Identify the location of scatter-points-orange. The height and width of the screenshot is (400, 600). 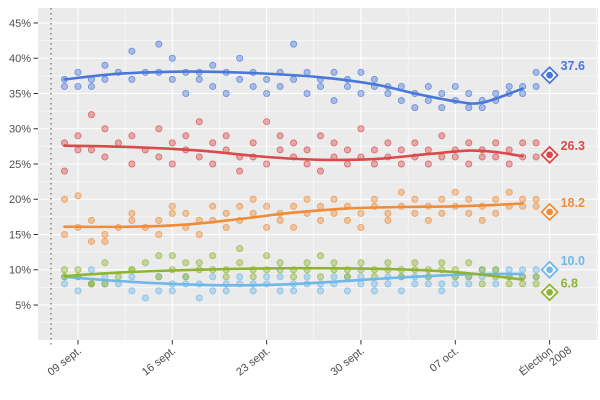
(300, 217).